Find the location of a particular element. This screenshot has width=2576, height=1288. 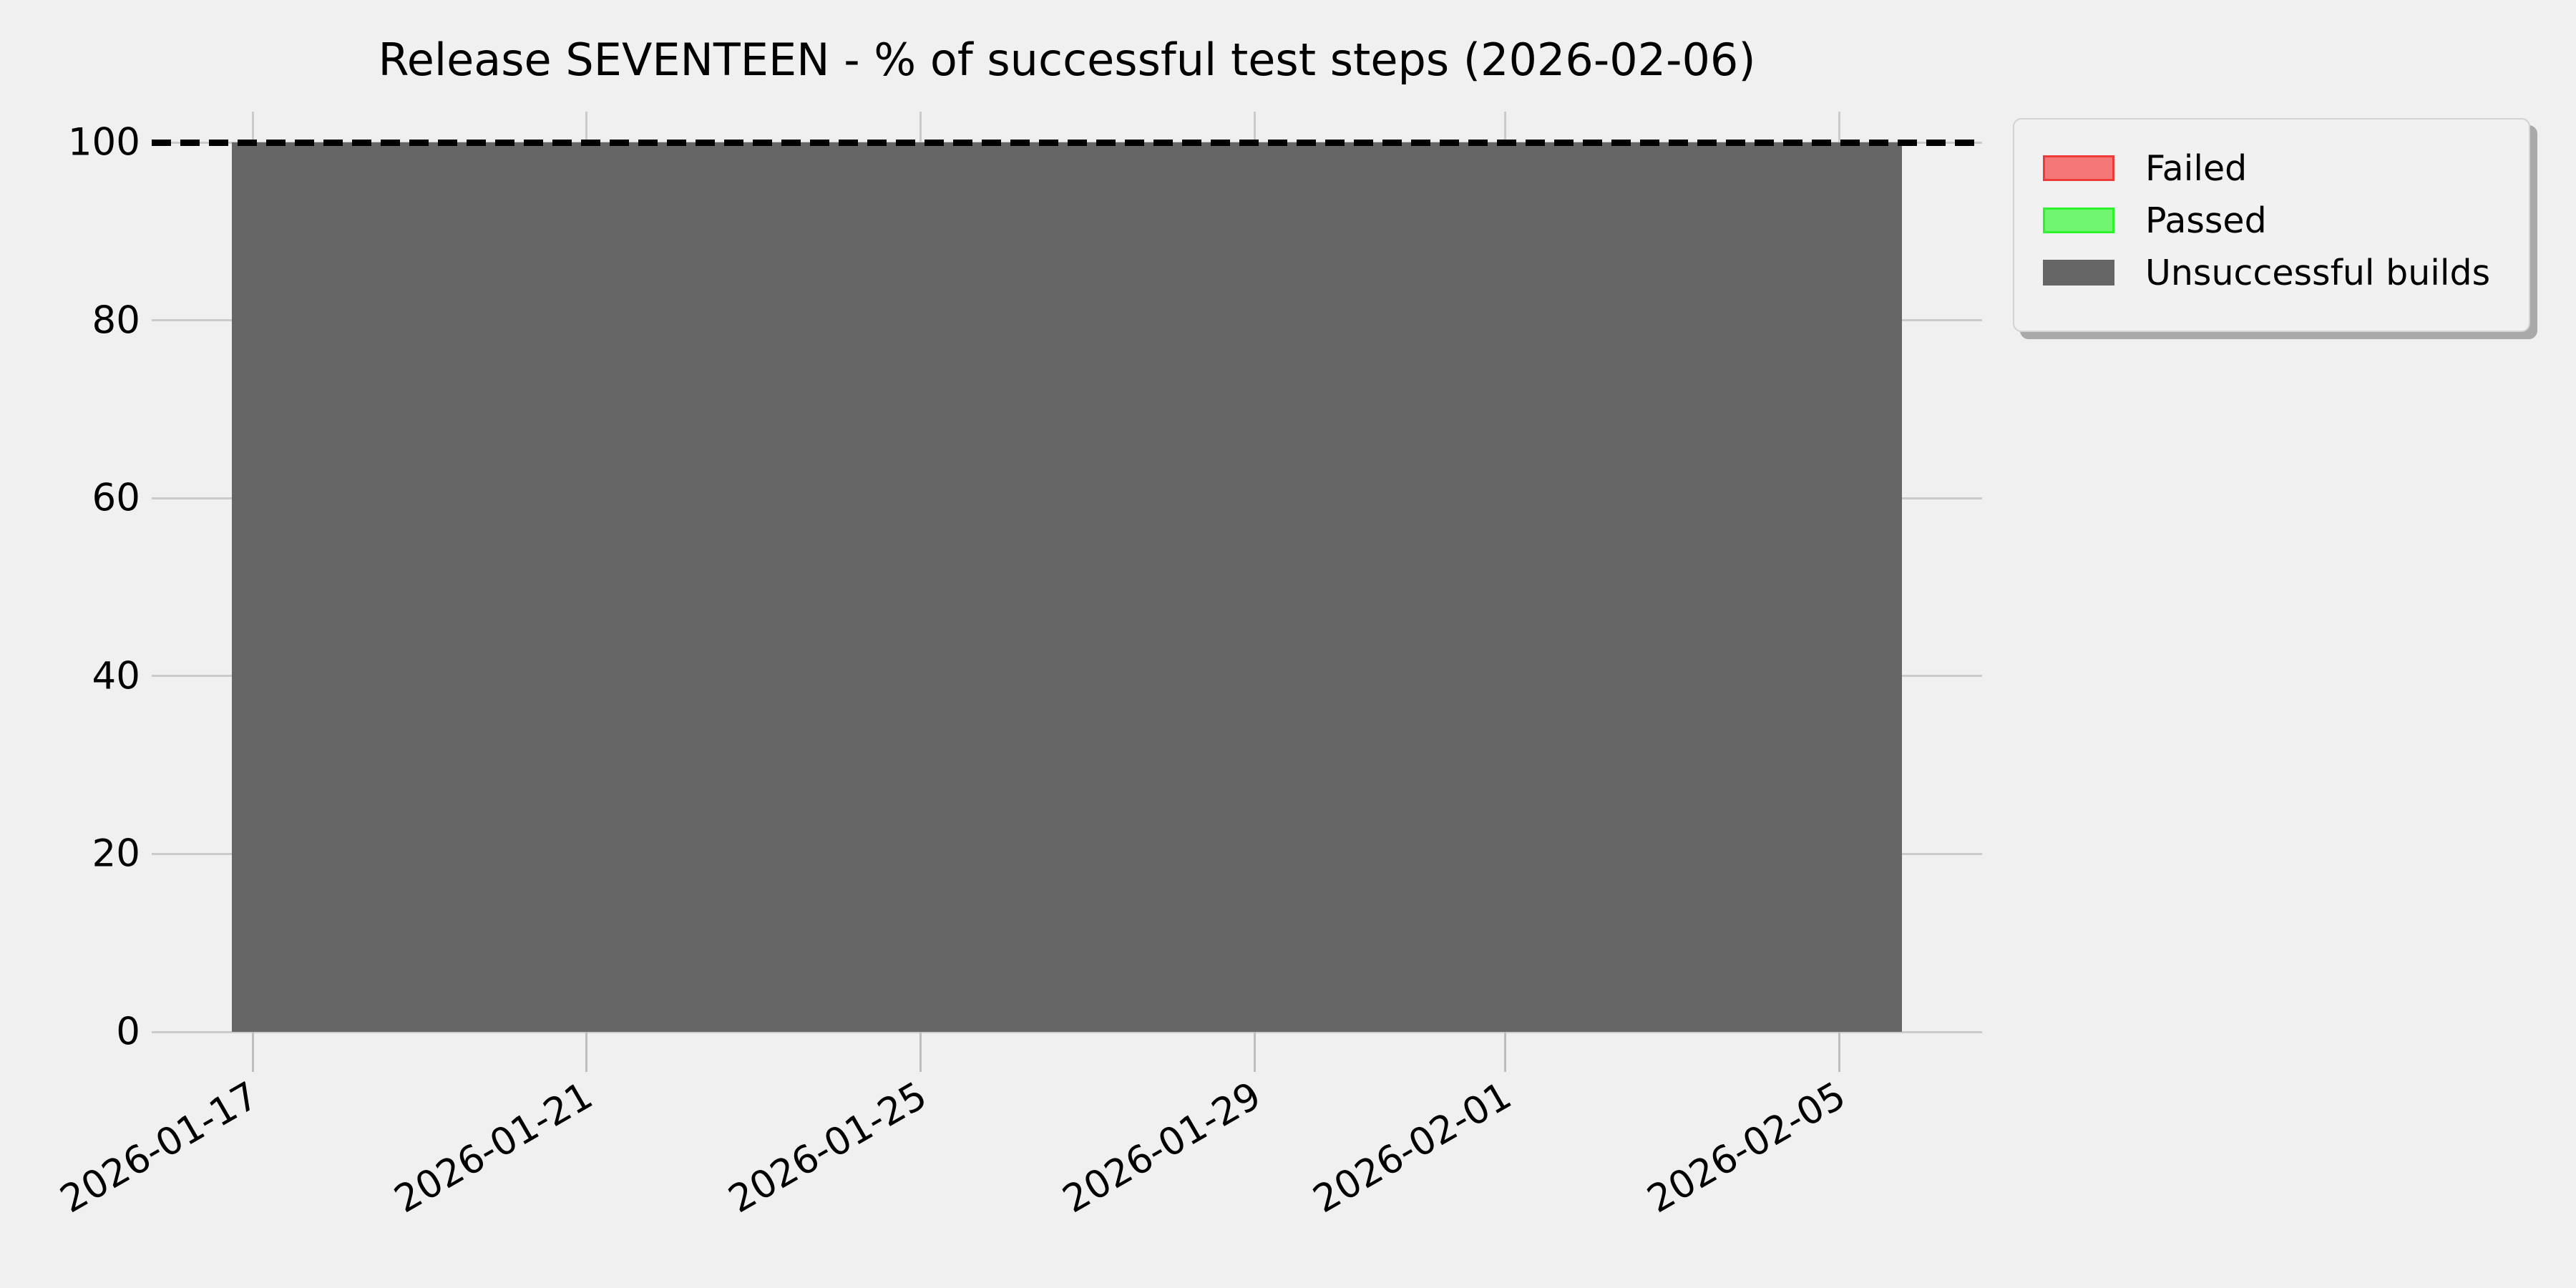

legend-item: Passed is located at coordinates (2278, 220).